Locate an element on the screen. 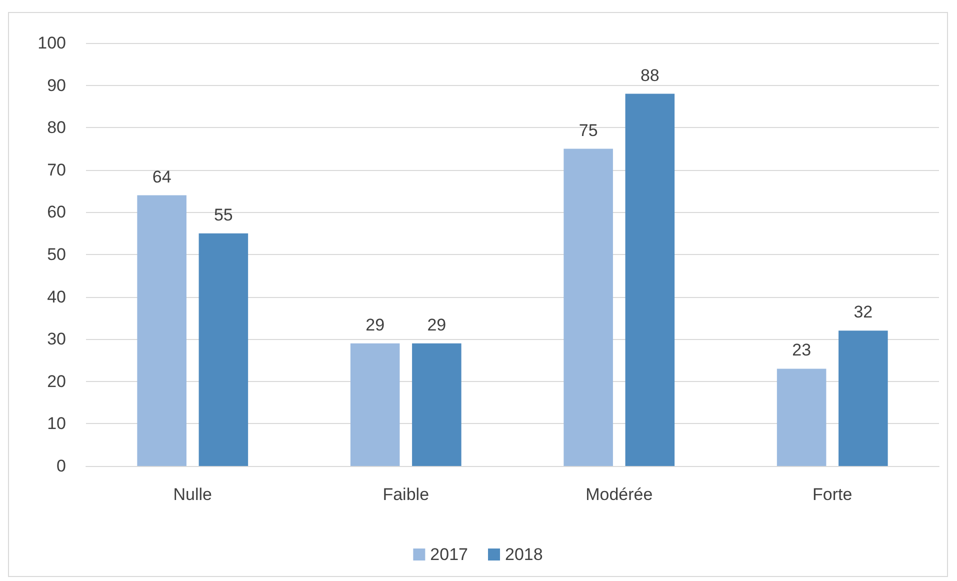 The height and width of the screenshot is (581, 957). y-tick-label: 90 is located at coordinates (56, 85).